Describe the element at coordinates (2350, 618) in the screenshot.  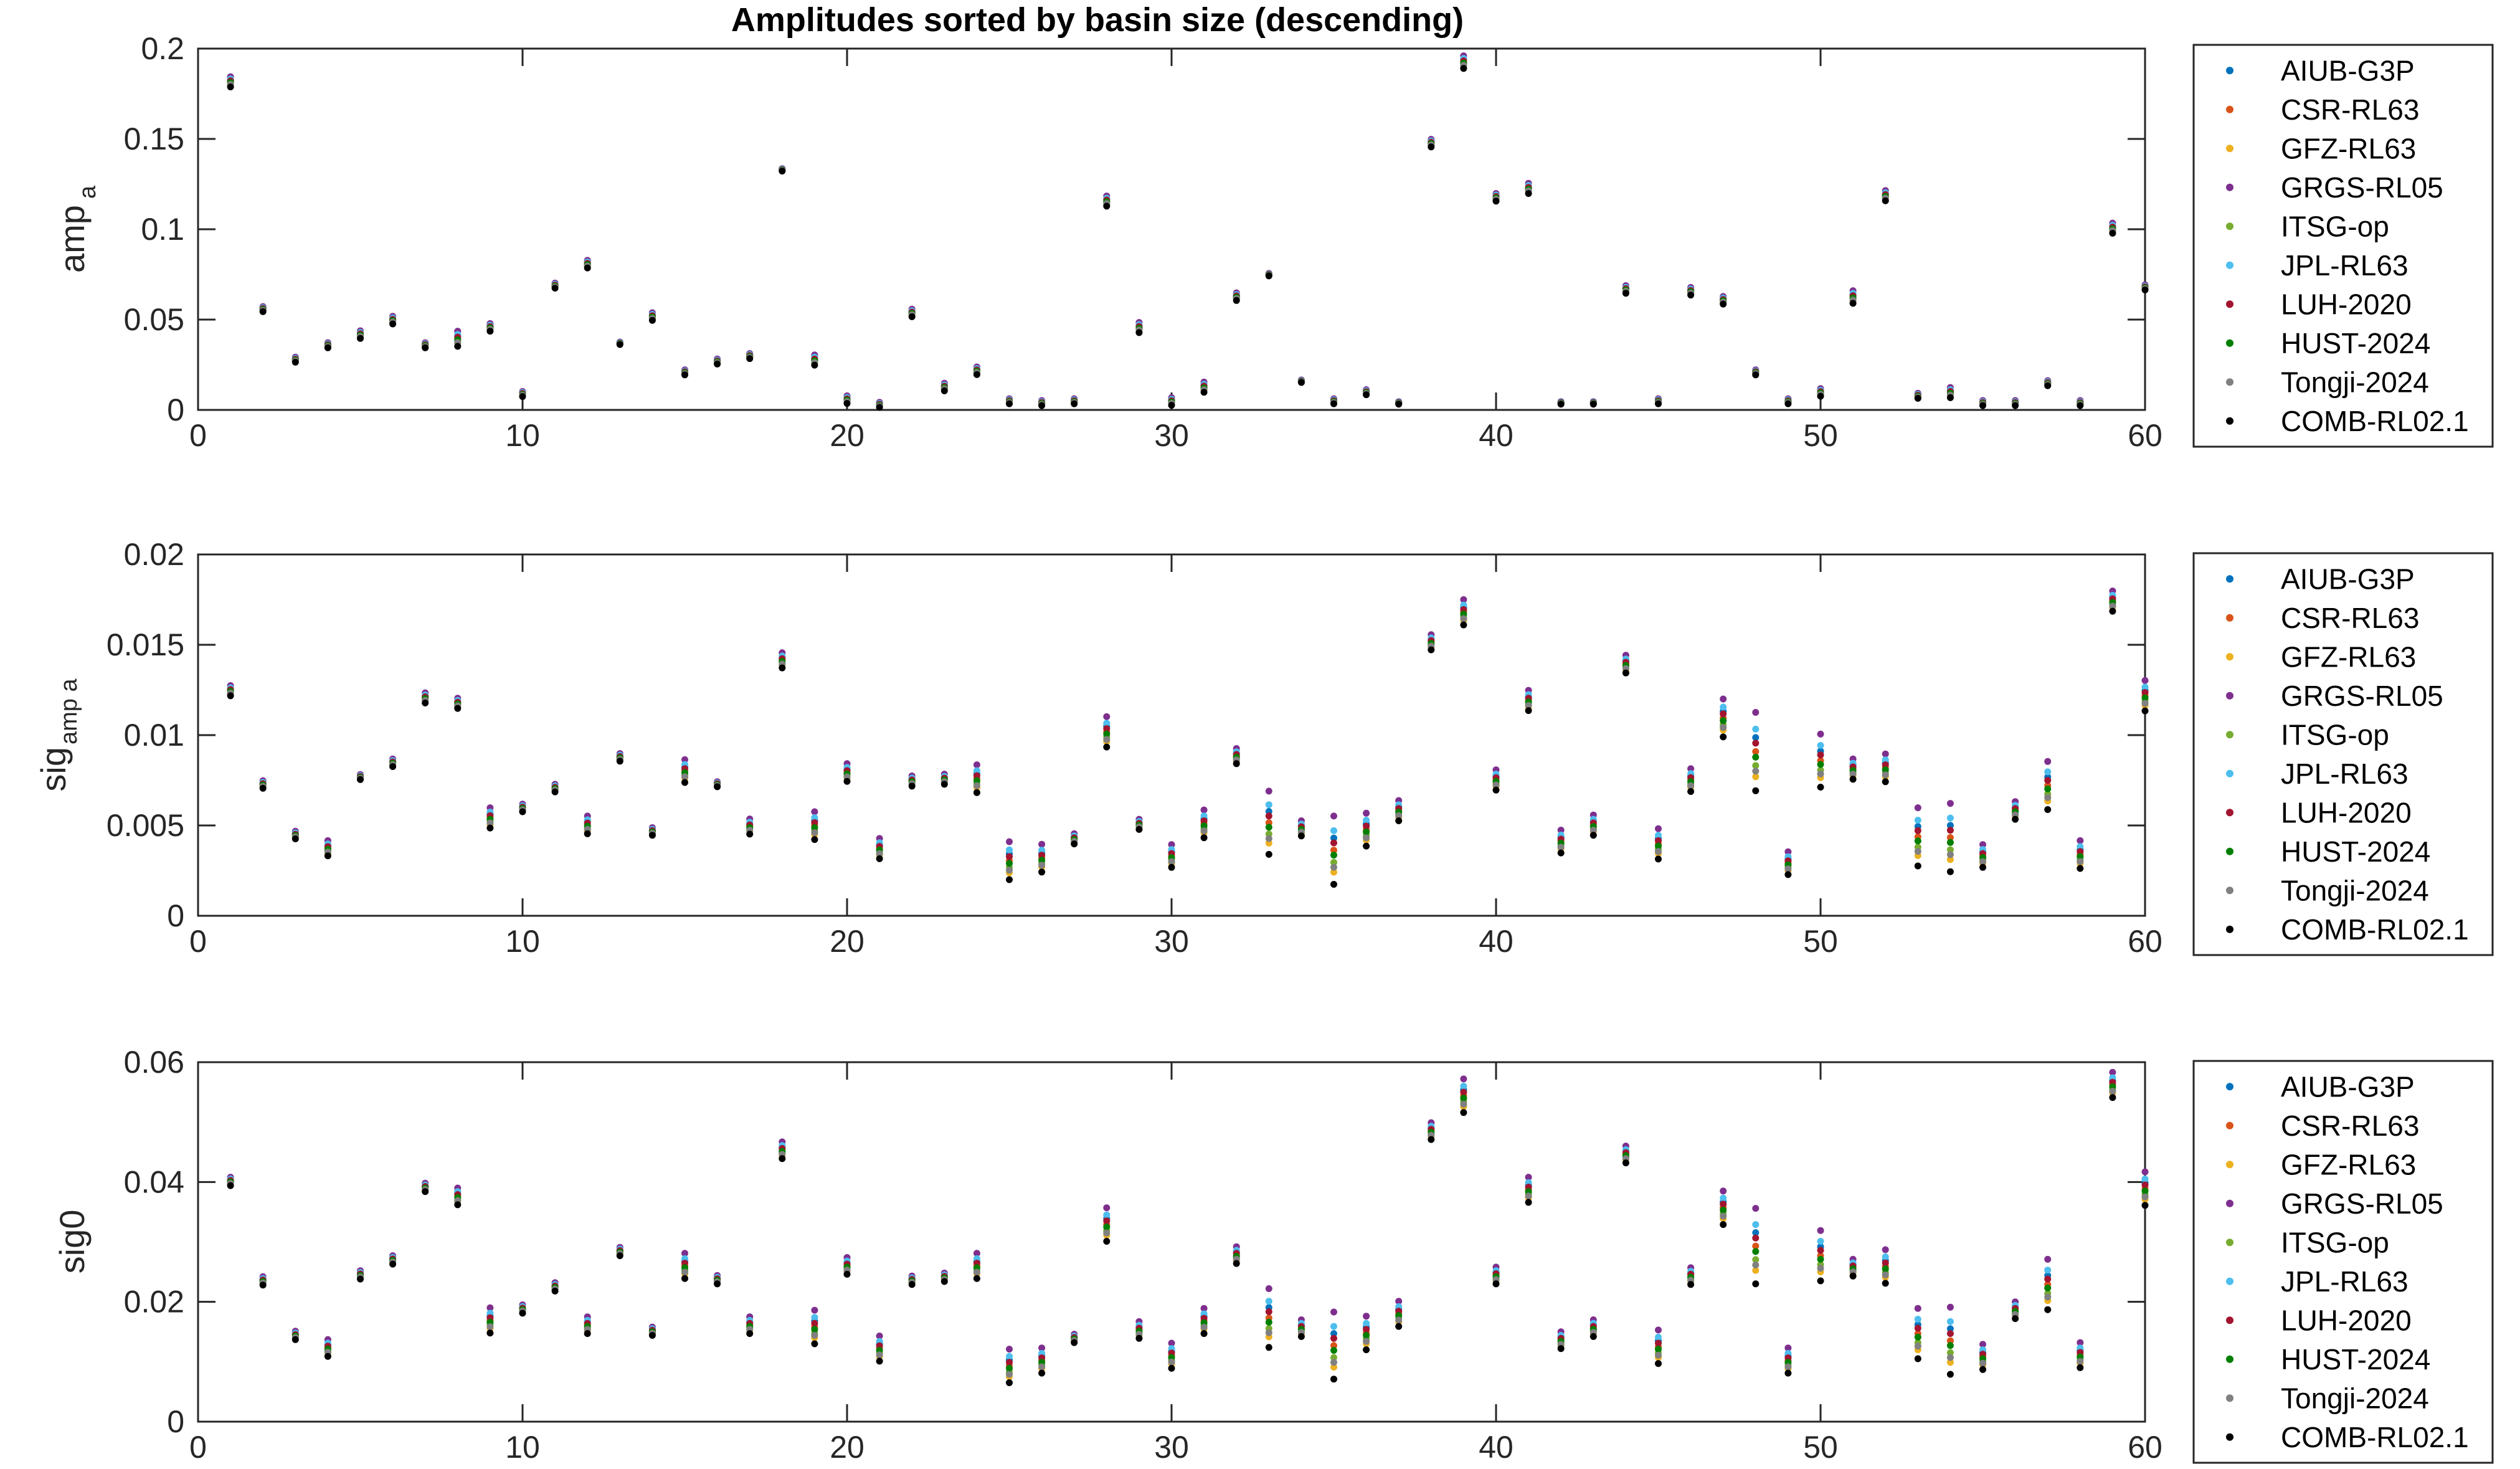
I see `legend-entry: CSR-RL63` at that location.